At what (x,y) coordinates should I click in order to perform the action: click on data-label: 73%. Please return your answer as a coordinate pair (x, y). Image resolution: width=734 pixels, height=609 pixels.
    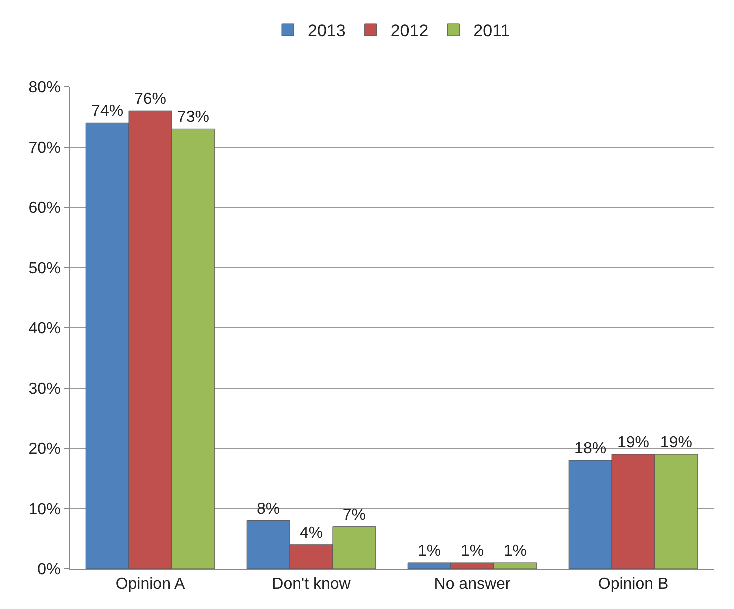
    Looking at the image, I should click on (193, 117).